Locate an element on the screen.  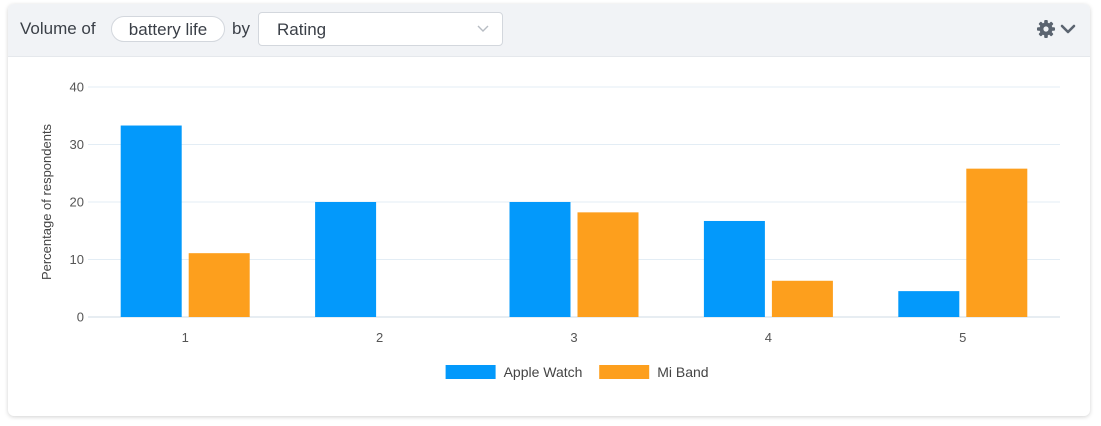
group-by-value: Rating is located at coordinates (302, 29).